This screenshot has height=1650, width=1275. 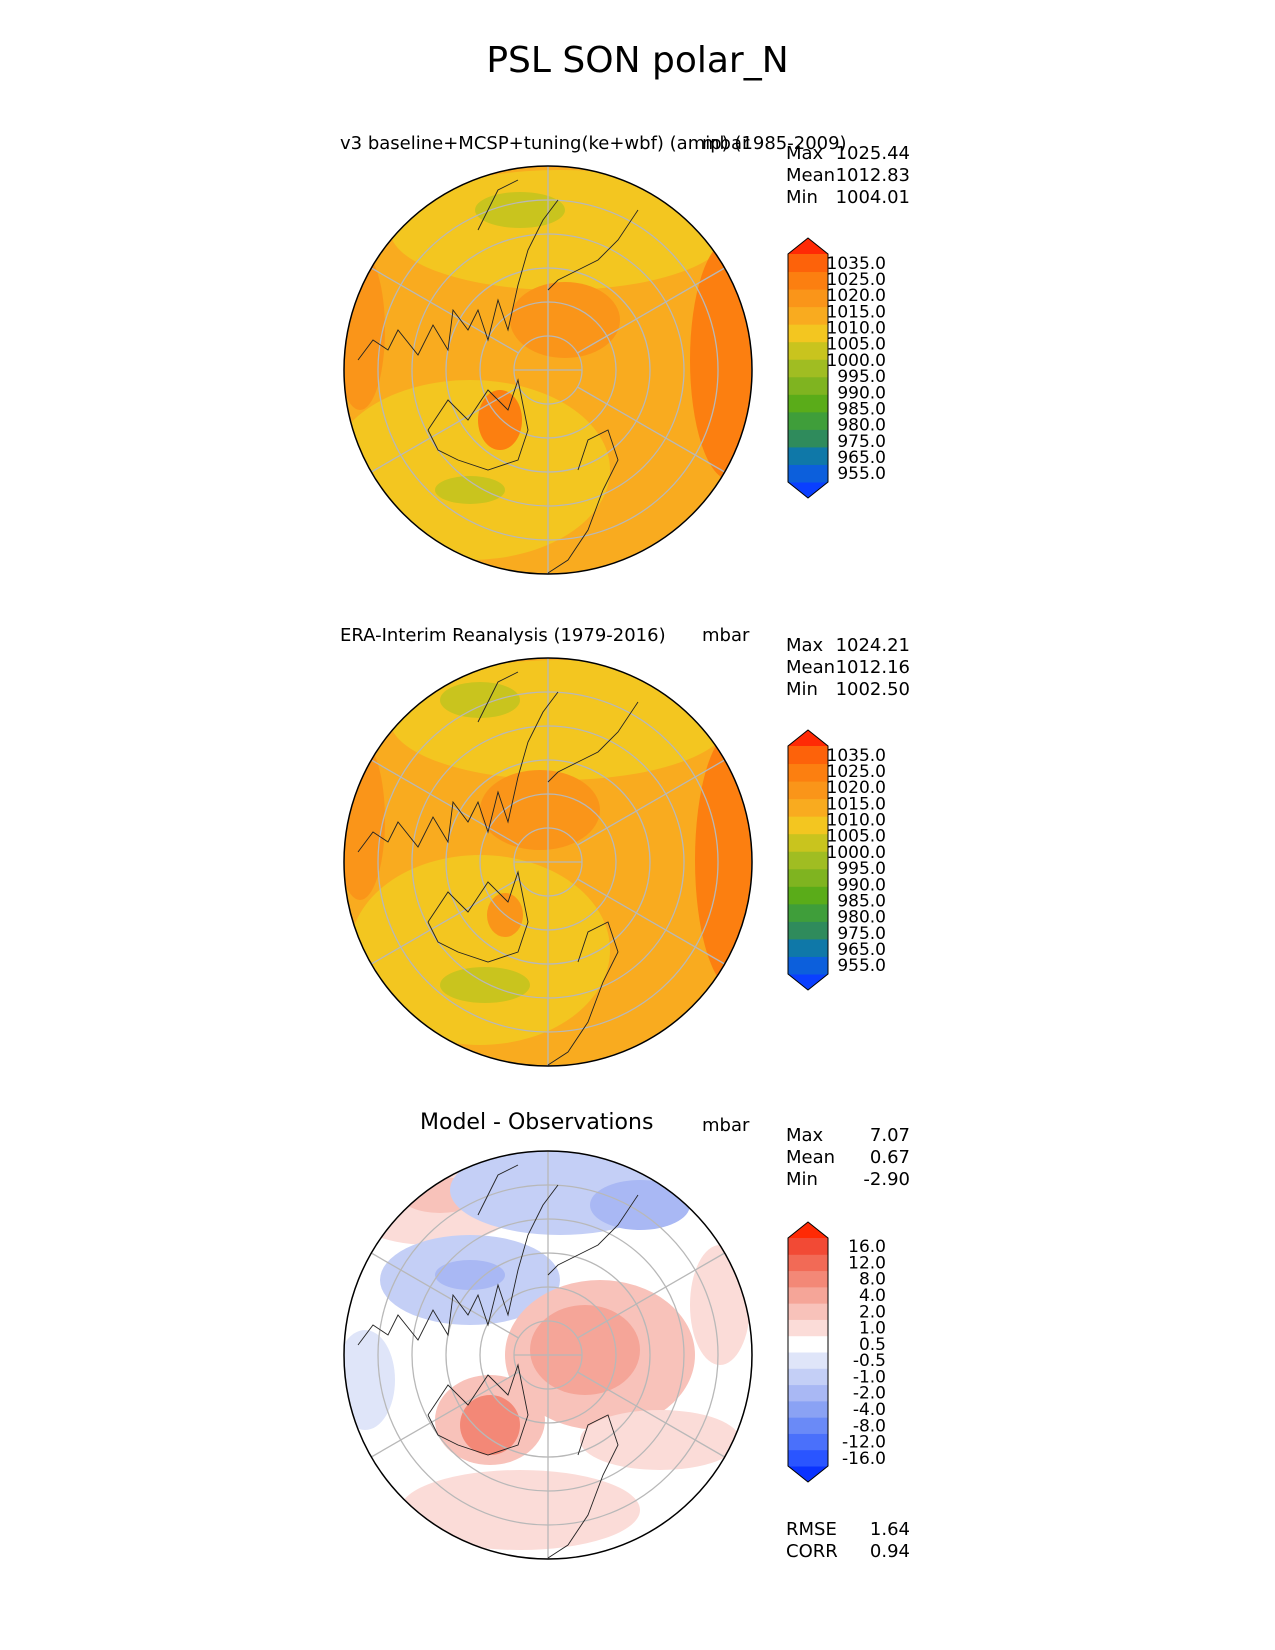 What do you see at coordinates (848, 1529) in the screenshot?
I see `stat-rmse: RMSE 1.64` at bounding box center [848, 1529].